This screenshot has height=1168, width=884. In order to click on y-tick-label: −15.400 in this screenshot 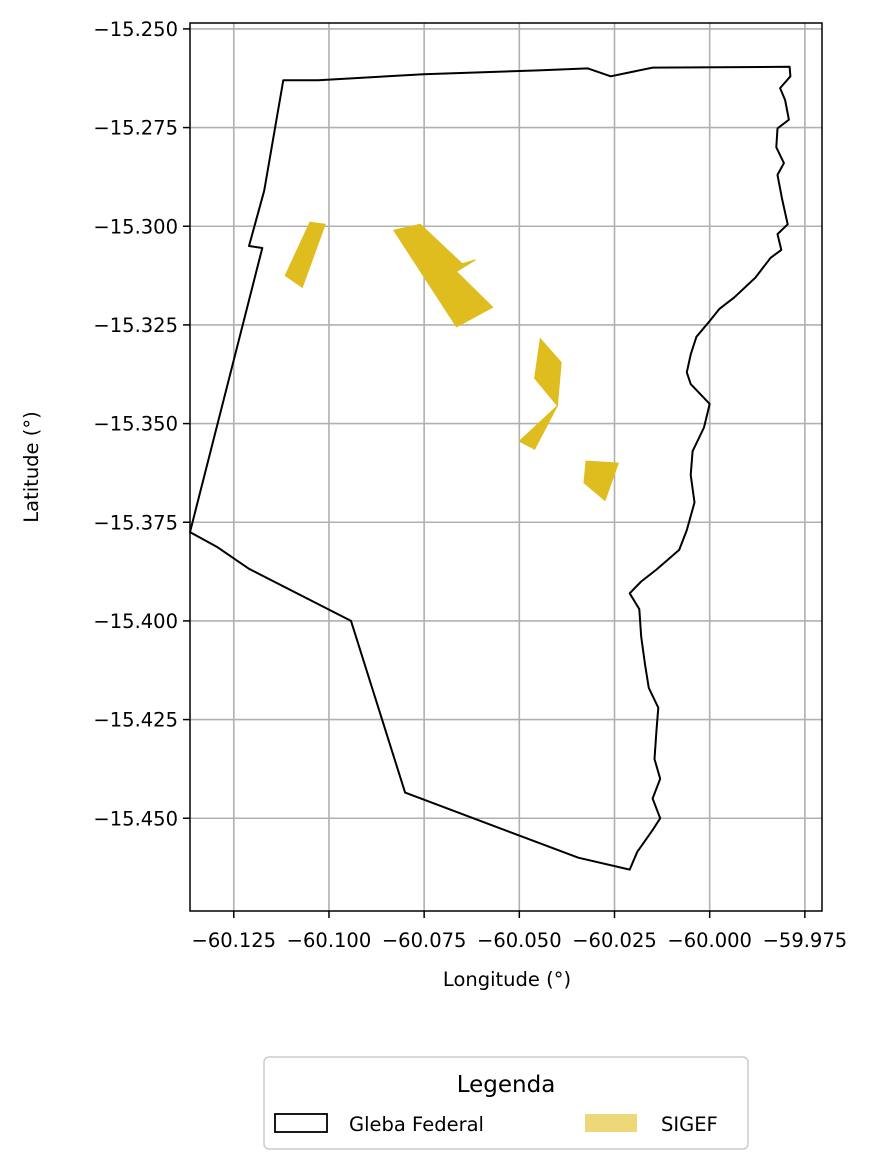, I will do `click(135, 621)`.